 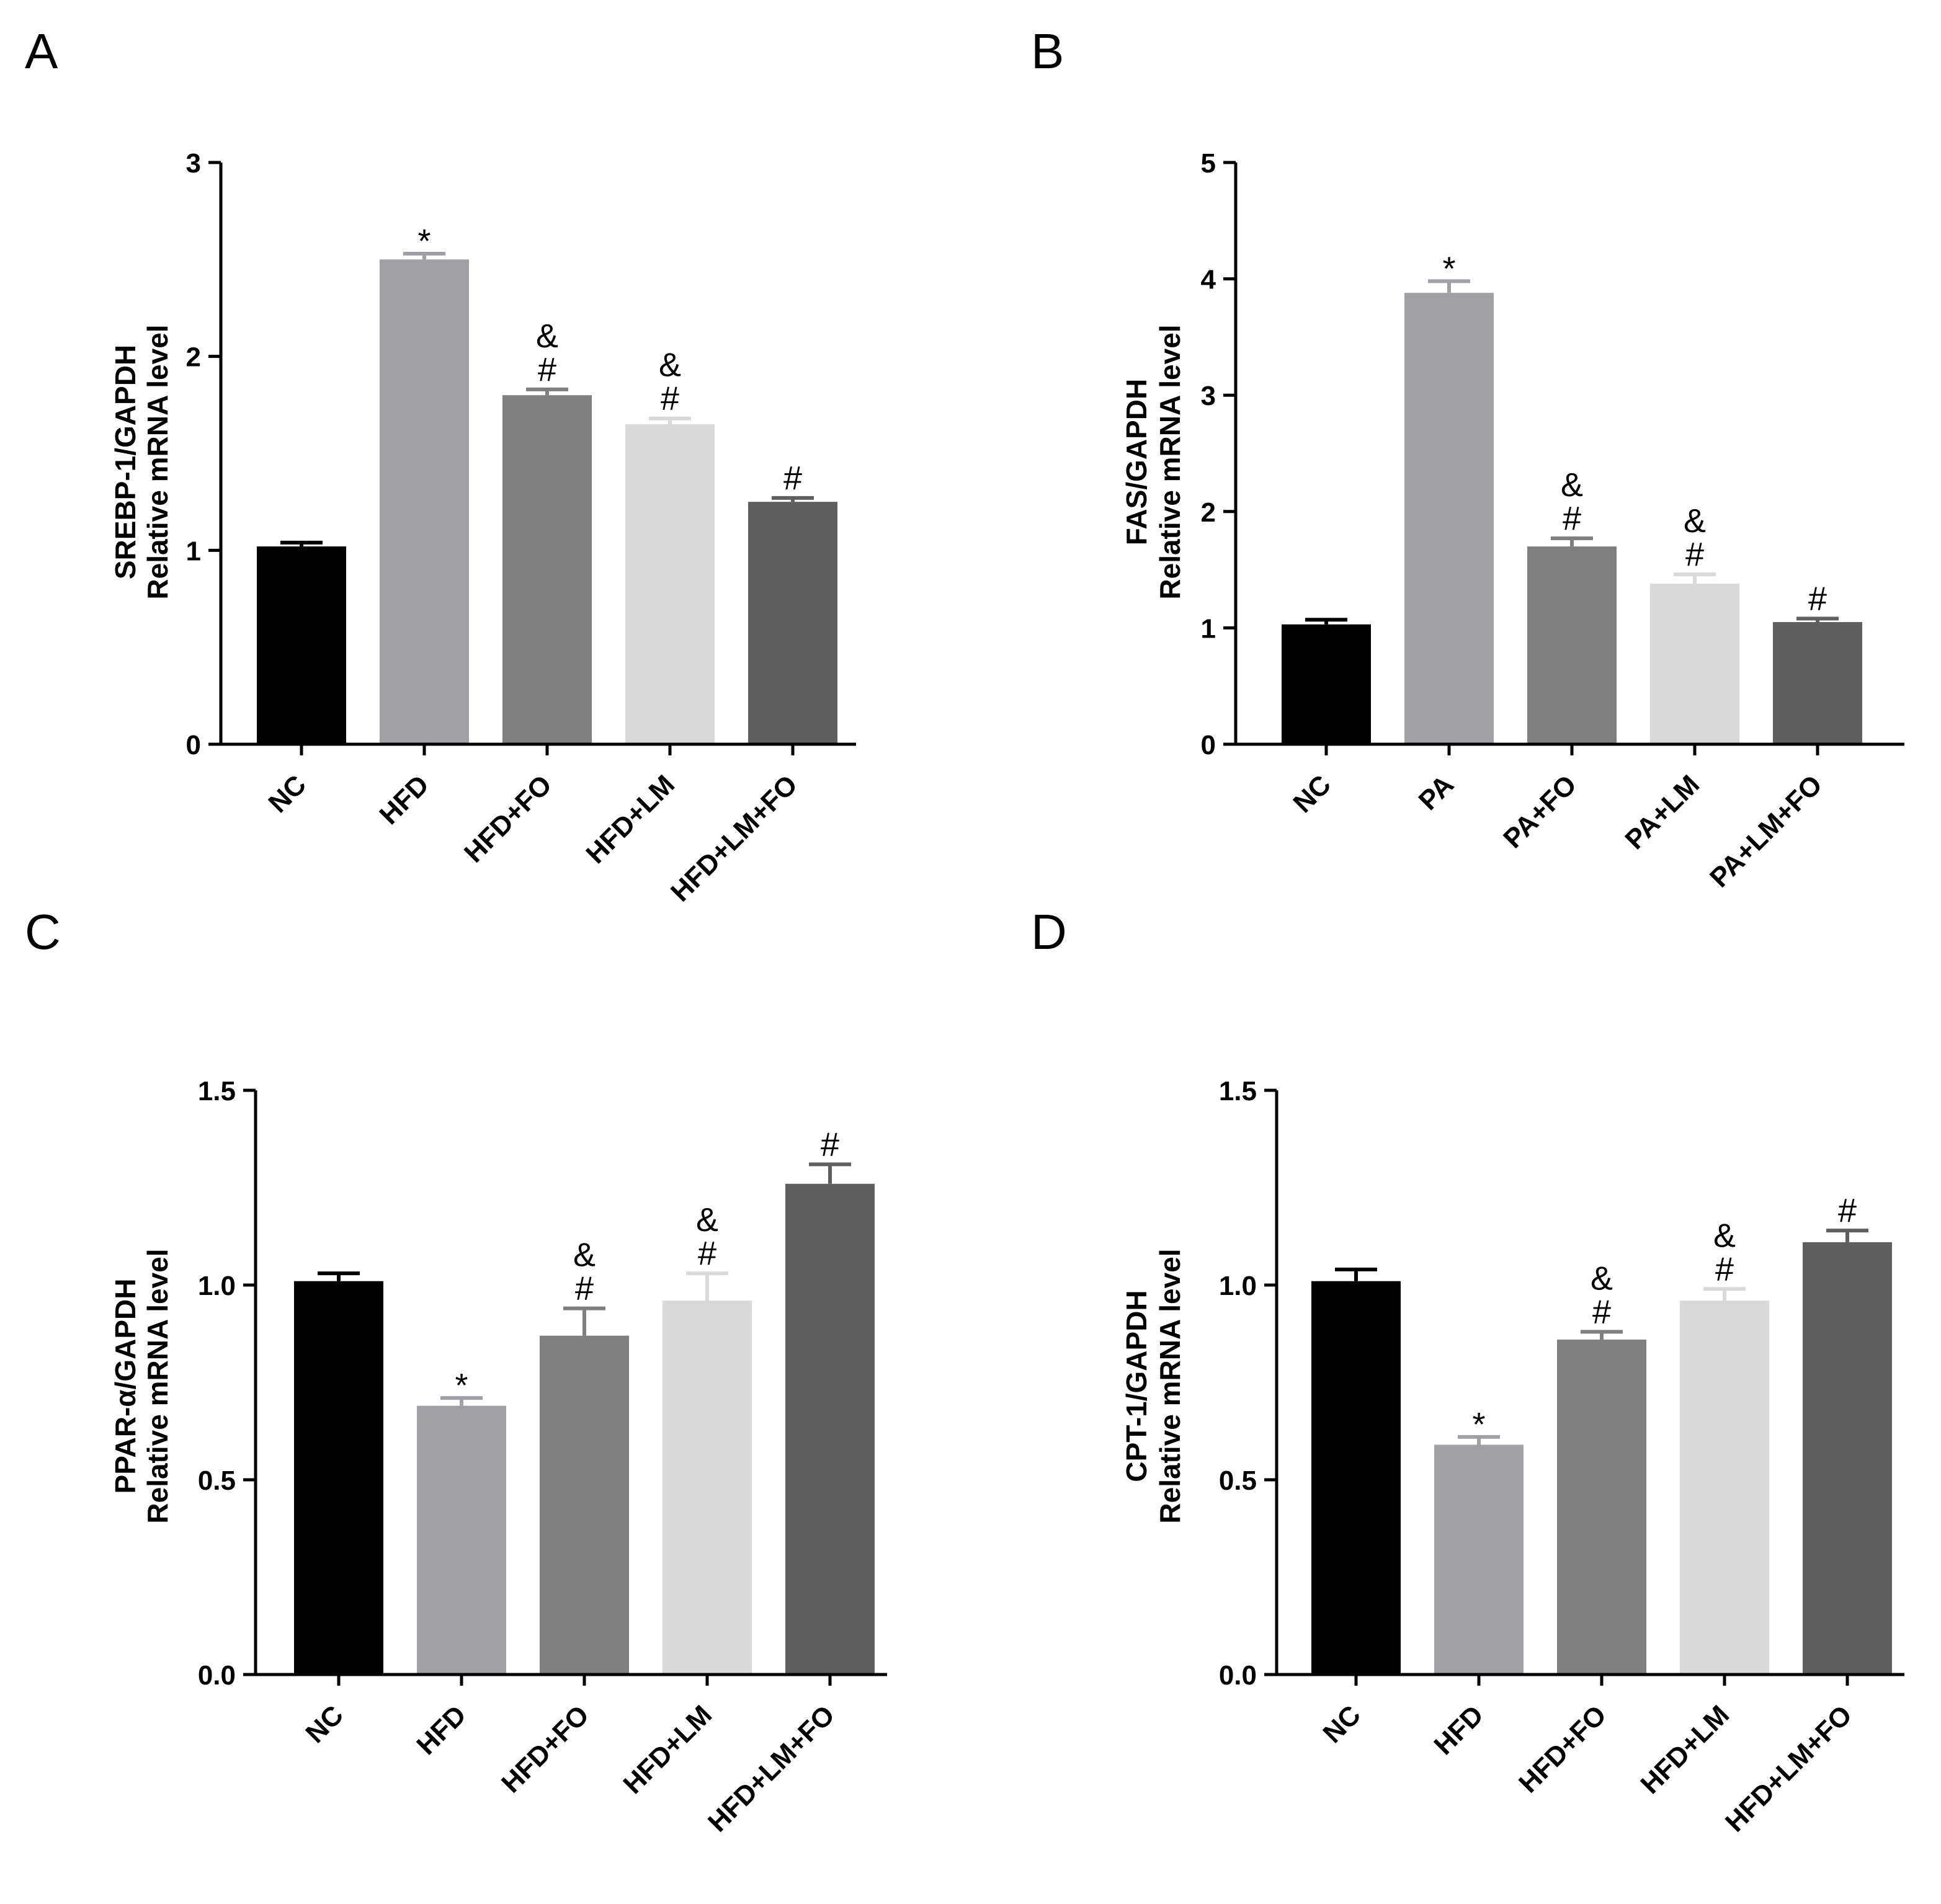 I want to click on x-tick-label: PA, so click(x=1437, y=793).